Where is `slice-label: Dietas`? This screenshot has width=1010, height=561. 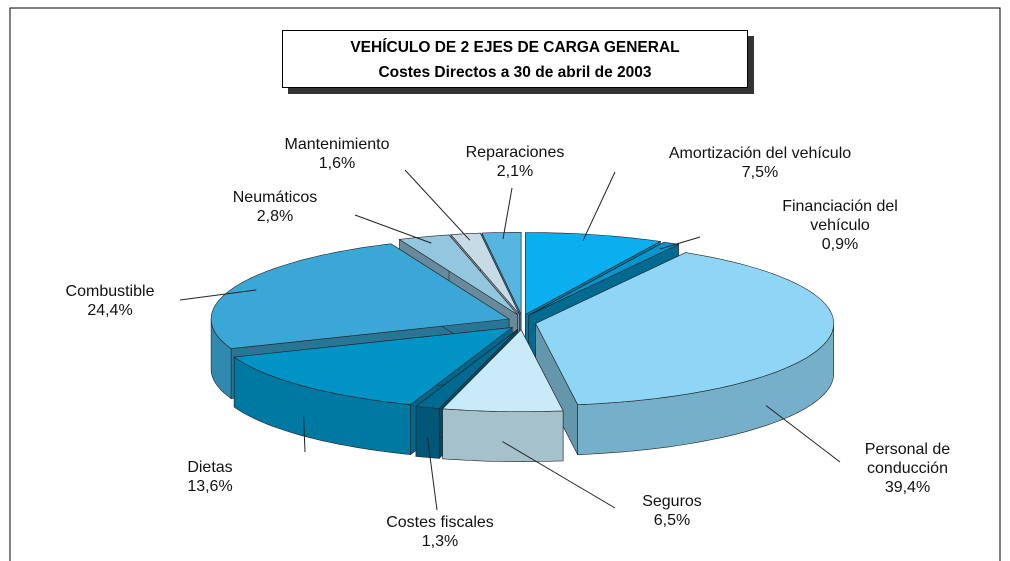 slice-label: Dietas is located at coordinates (210, 467).